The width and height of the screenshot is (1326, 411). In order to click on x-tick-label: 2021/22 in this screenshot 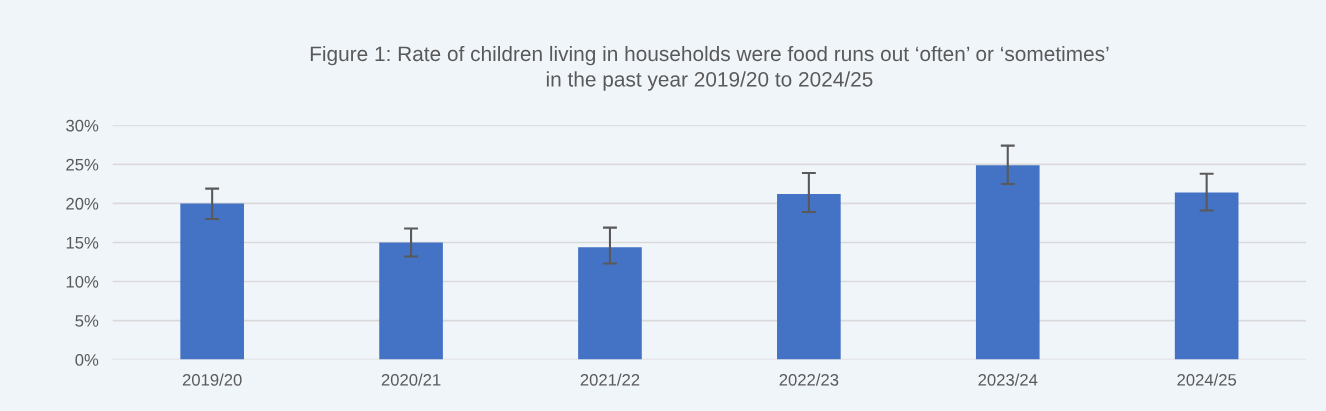, I will do `click(610, 379)`.